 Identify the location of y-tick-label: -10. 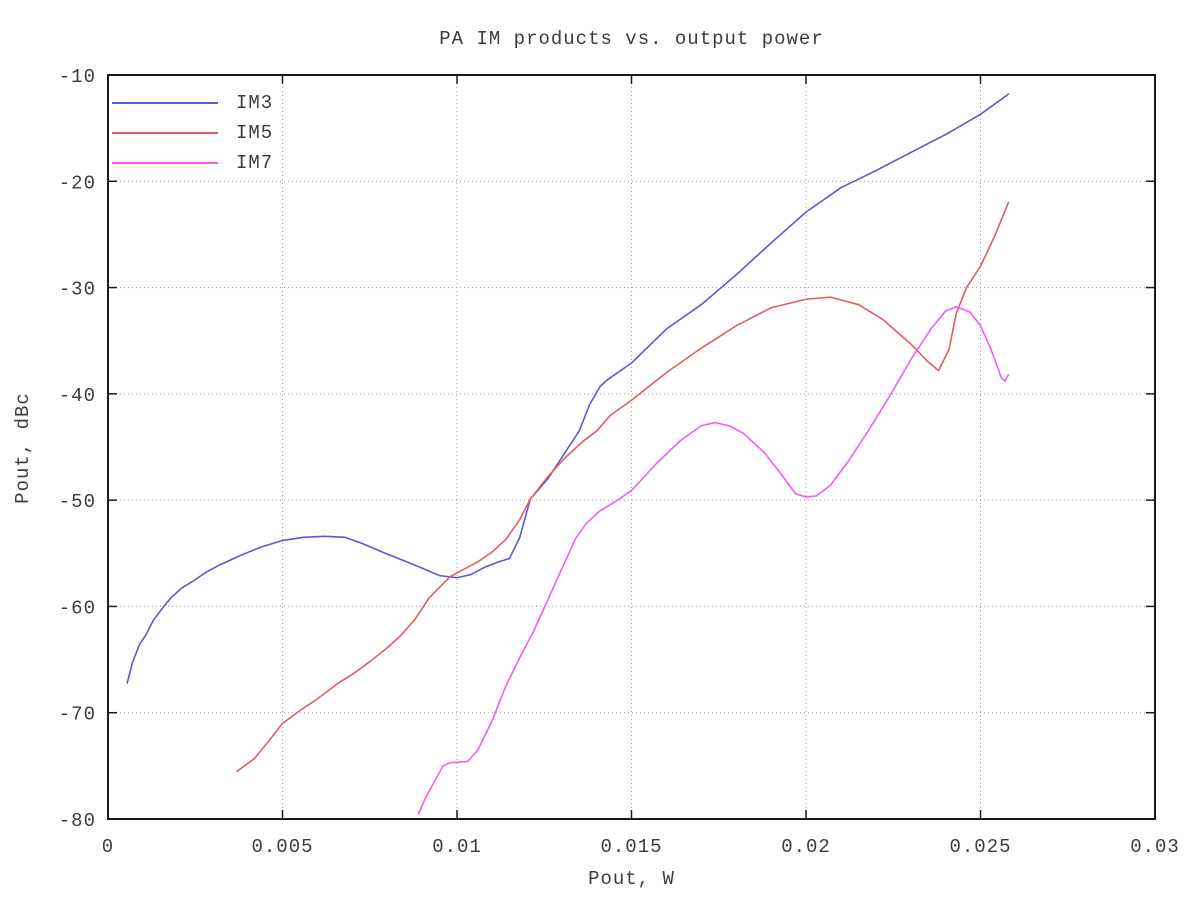
(77, 77).